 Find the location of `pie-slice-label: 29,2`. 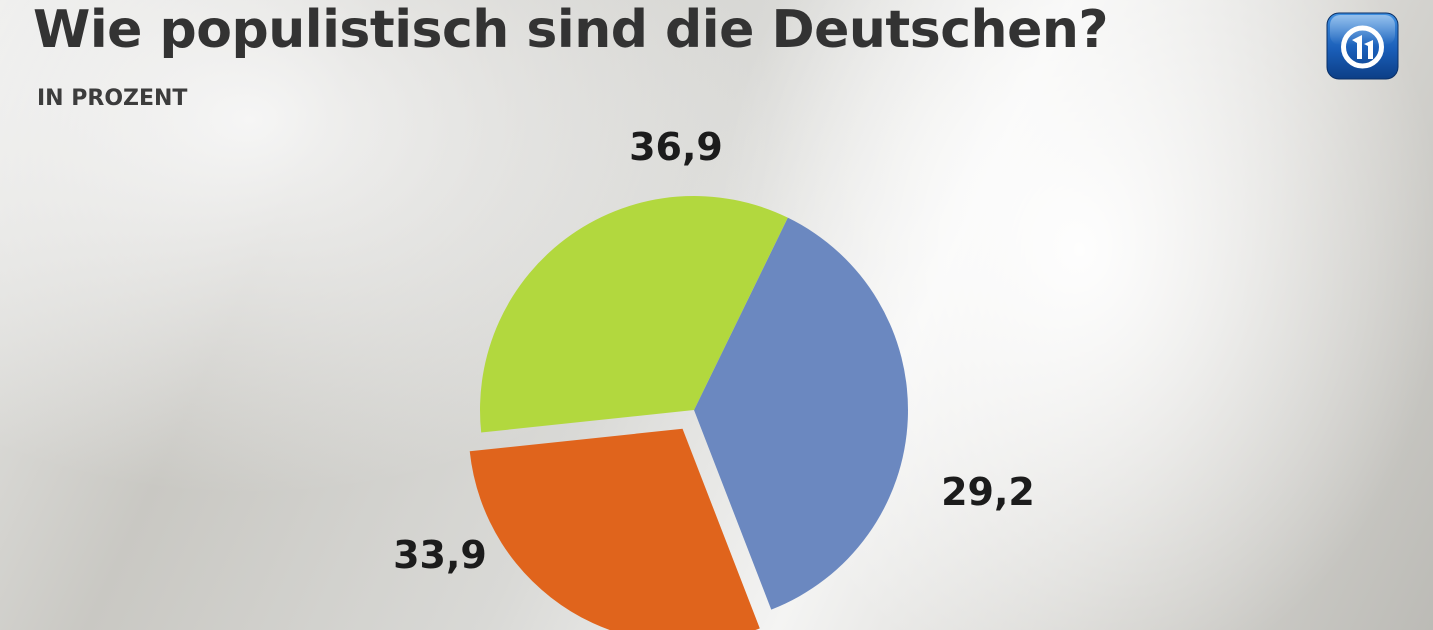

pie-slice-label: 29,2 is located at coordinates (988, 492).